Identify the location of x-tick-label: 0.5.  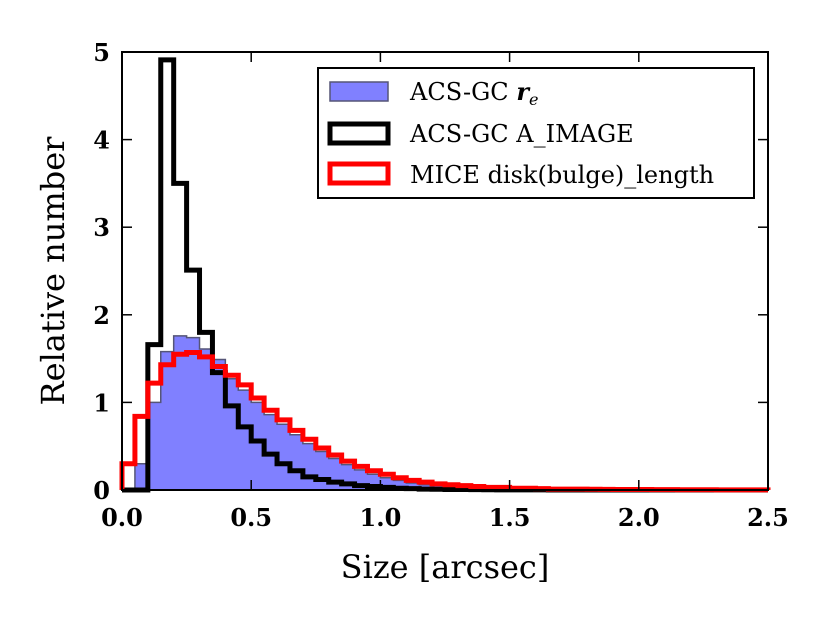
(251, 517).